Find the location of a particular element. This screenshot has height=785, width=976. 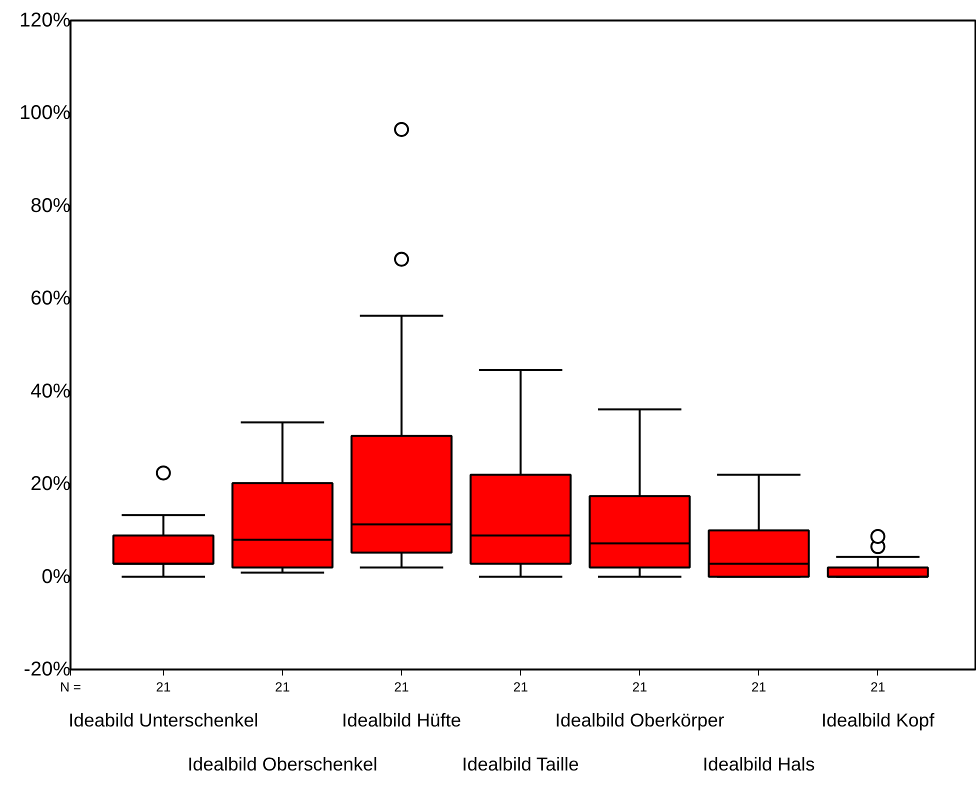

x-tick-label: Idealbild Hals is located at coordinates (758, 764).